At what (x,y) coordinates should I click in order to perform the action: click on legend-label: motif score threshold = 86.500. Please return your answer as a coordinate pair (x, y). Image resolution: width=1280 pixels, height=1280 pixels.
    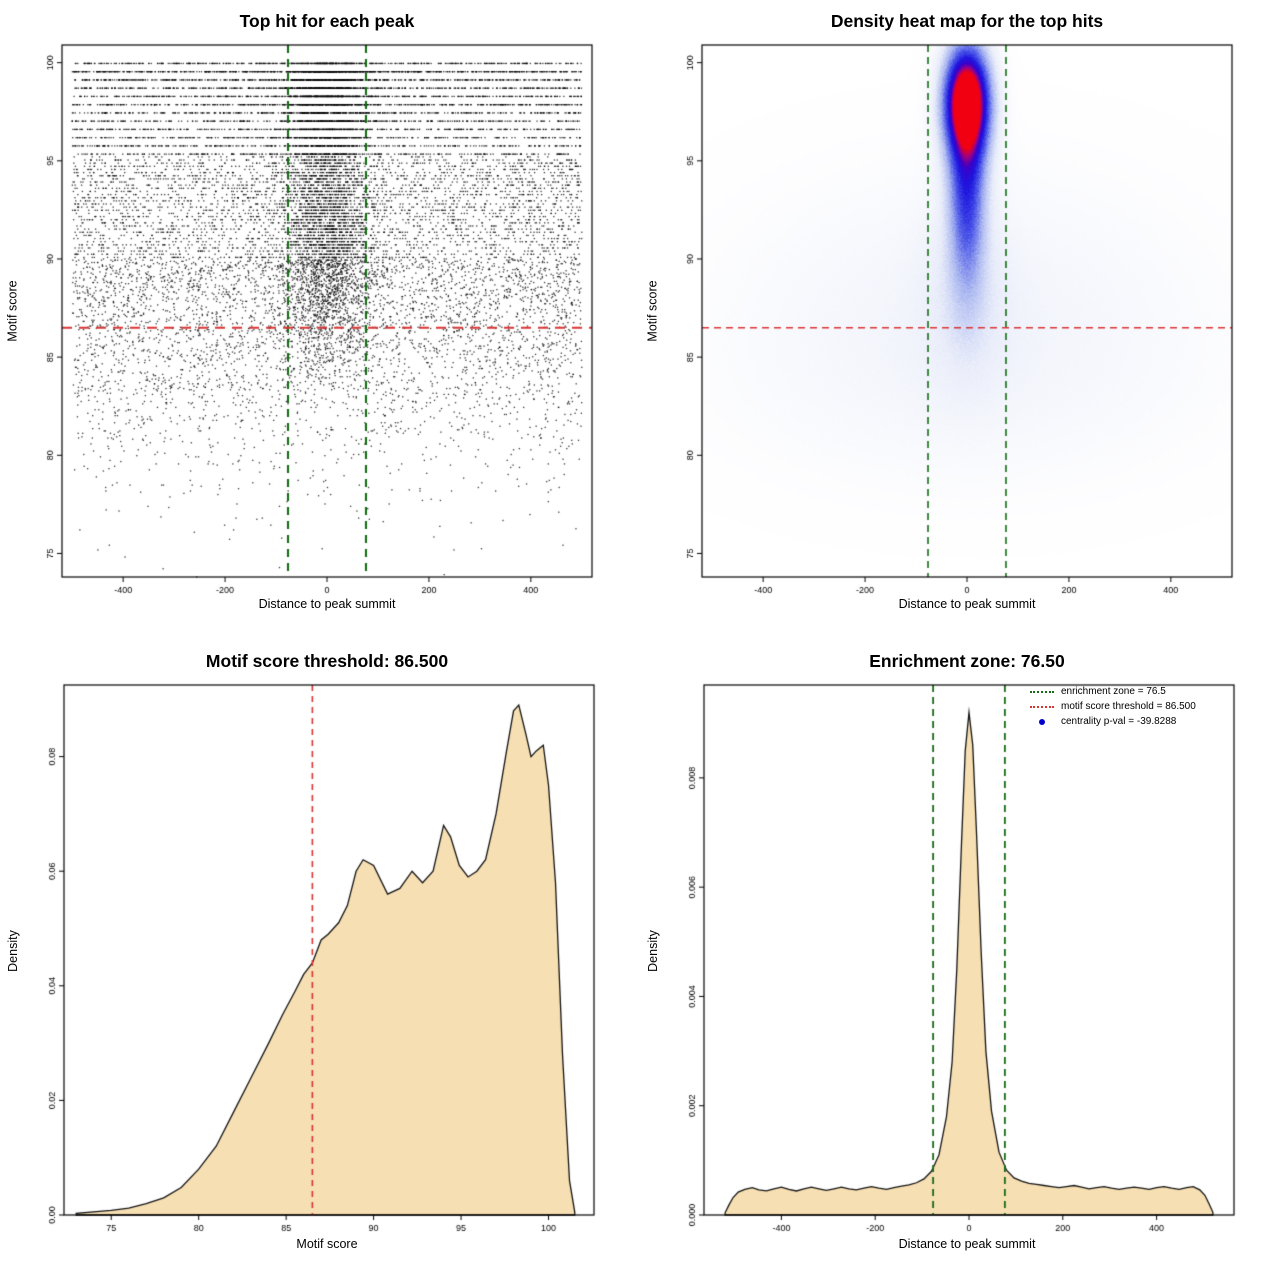
    Looking at the image, I should click on (1128, 706).